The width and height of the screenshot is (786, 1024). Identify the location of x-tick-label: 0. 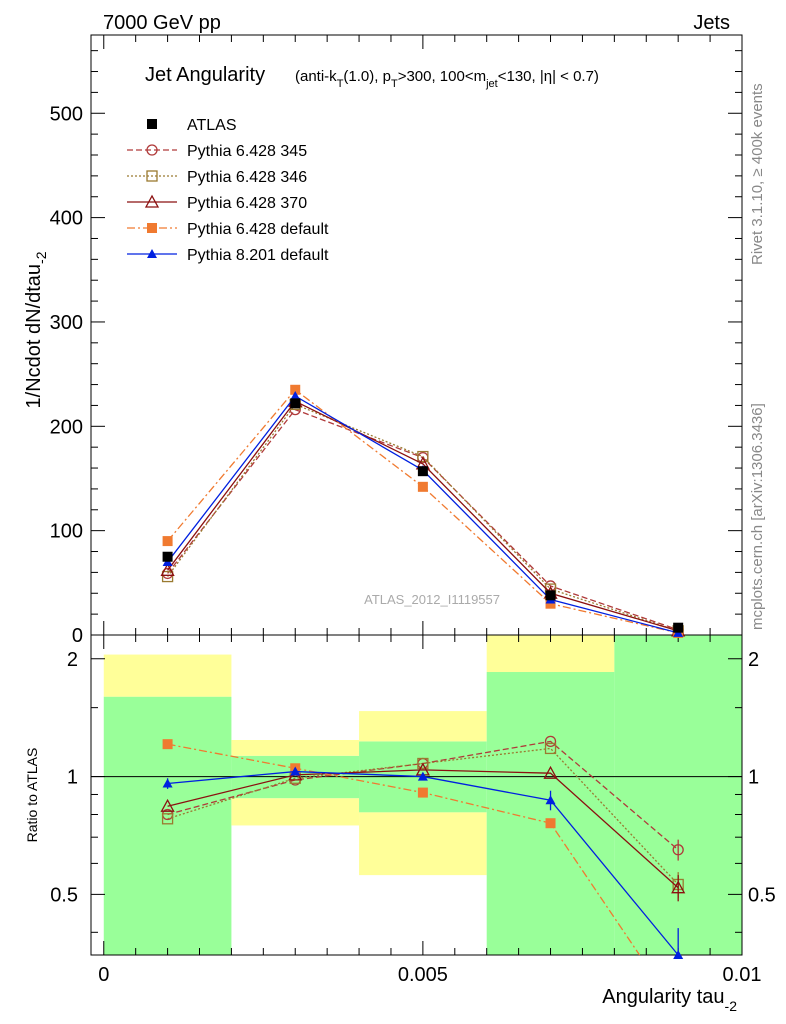
(103, 975).